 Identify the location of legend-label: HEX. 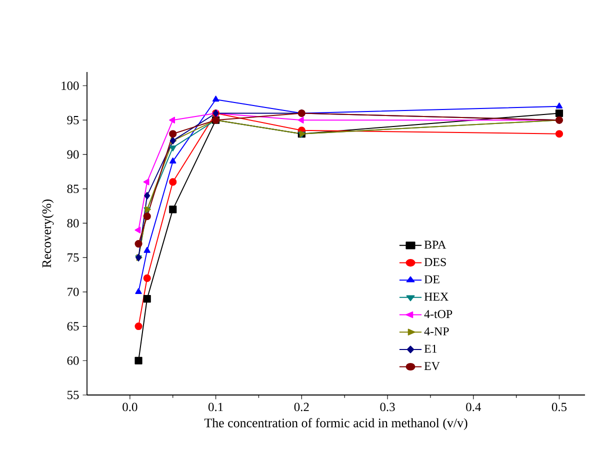
(436, 296).